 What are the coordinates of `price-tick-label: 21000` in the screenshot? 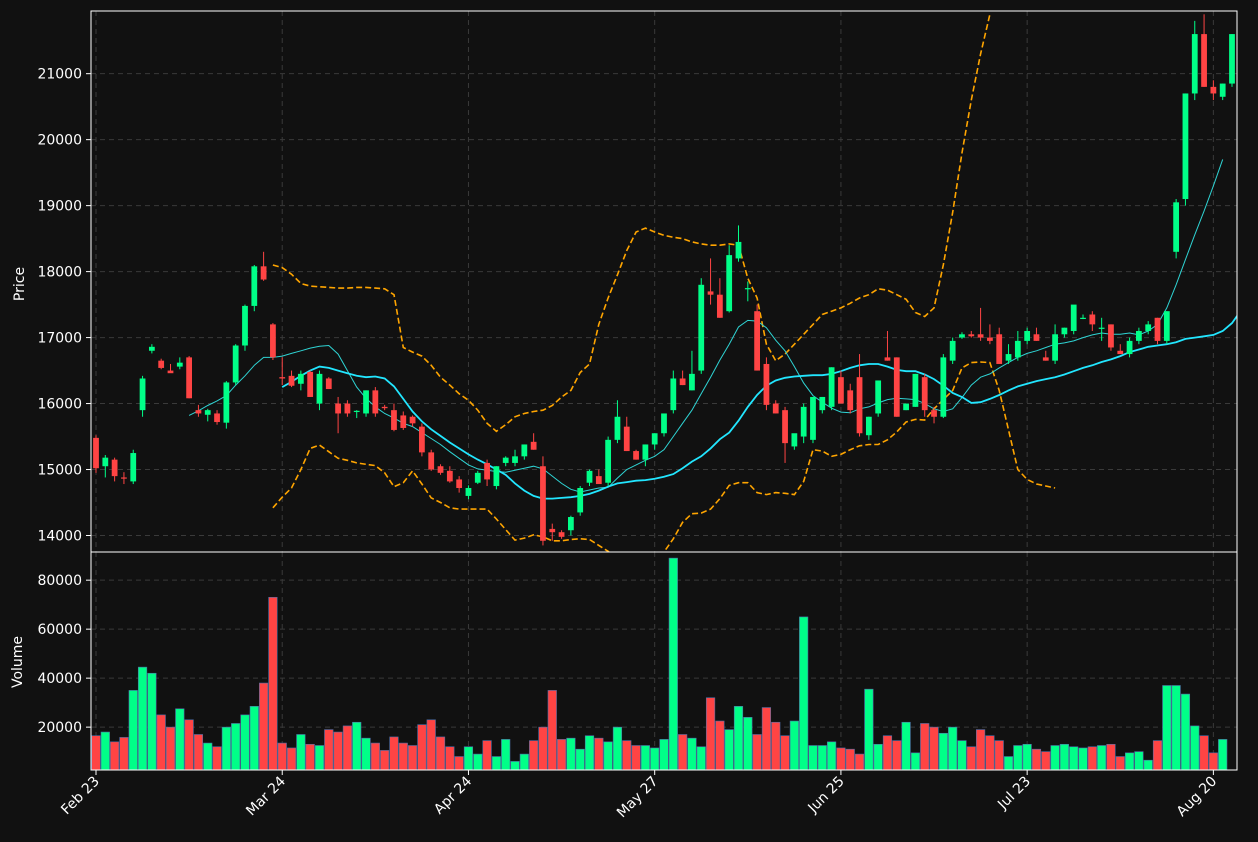 It's located at (59, 75).